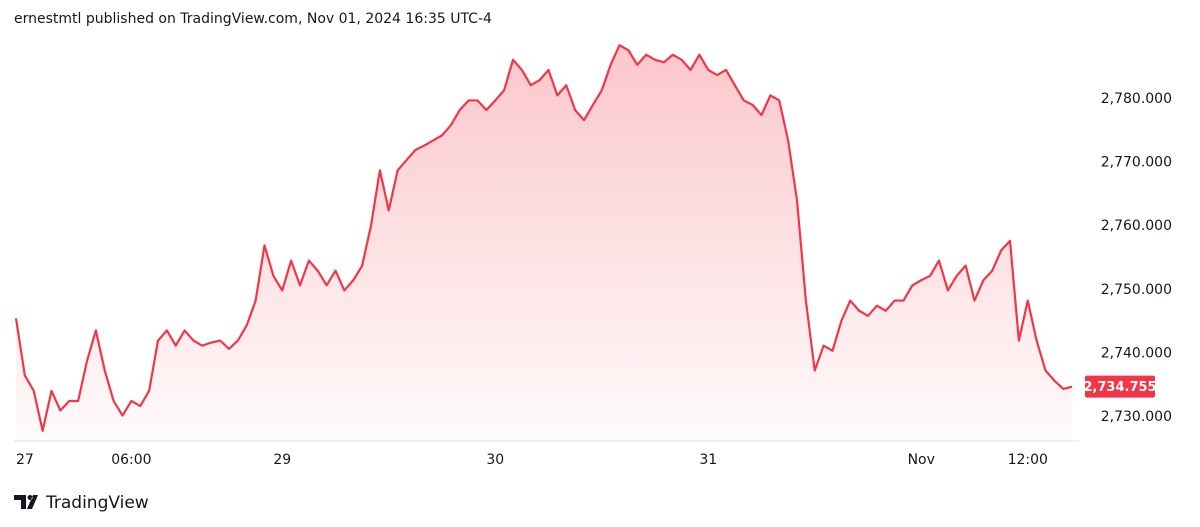  What do you see at coordinates (1136, 226) in the screenshot?
I see `y-tick-label: 2,760.000` at bounding box center [1136, 226].